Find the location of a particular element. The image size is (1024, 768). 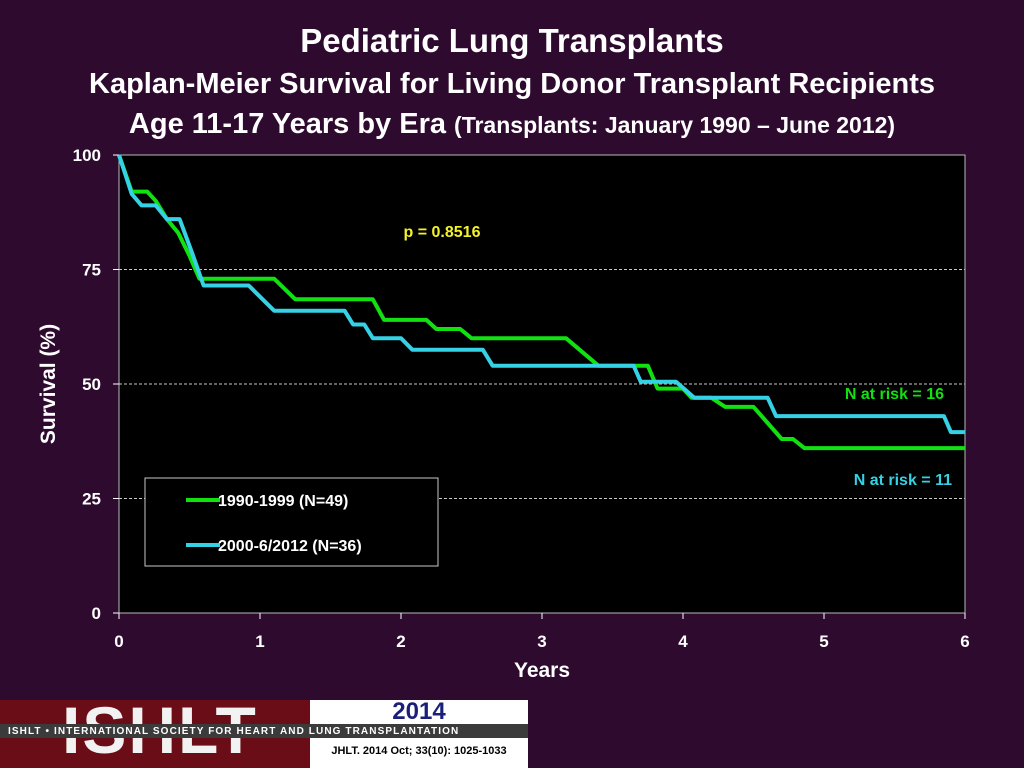

x-tick-label-2: 2 is located at coordinates (400, 641).